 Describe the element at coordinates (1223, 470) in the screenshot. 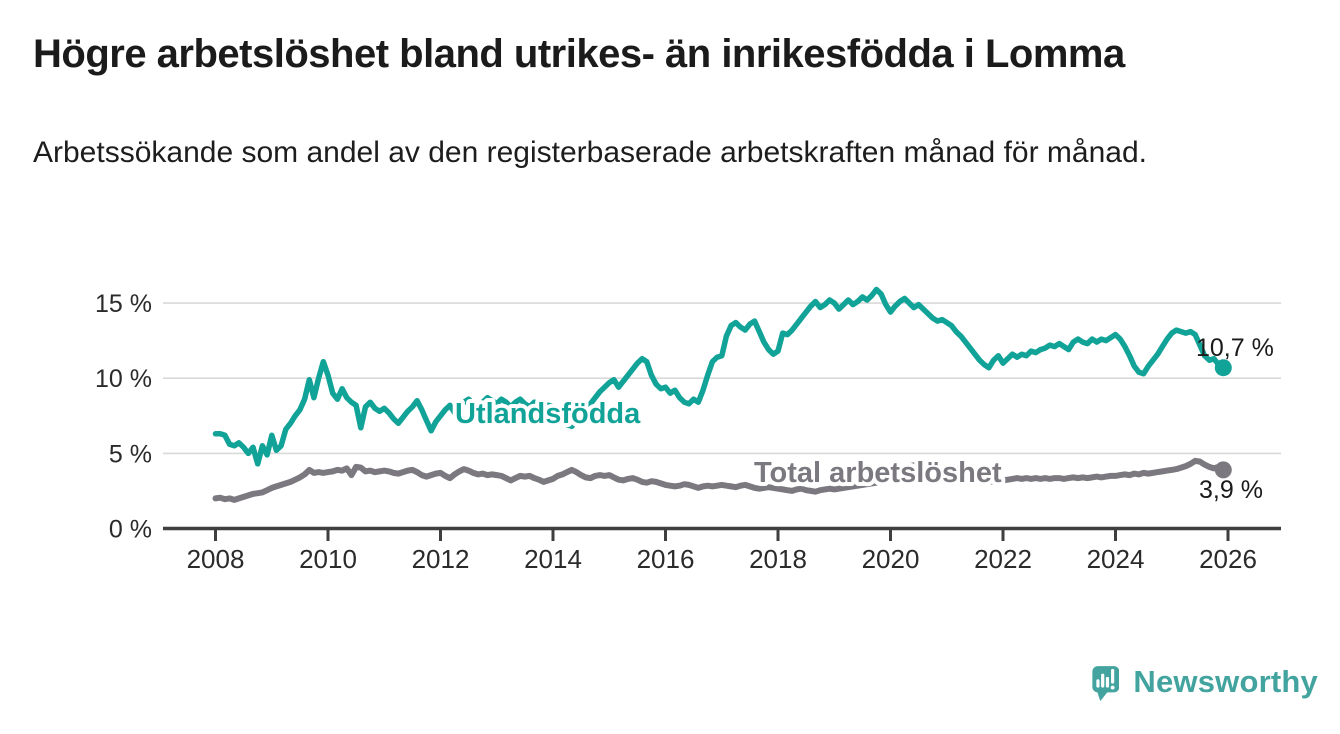

I see `series-end-dot-total` at that location.